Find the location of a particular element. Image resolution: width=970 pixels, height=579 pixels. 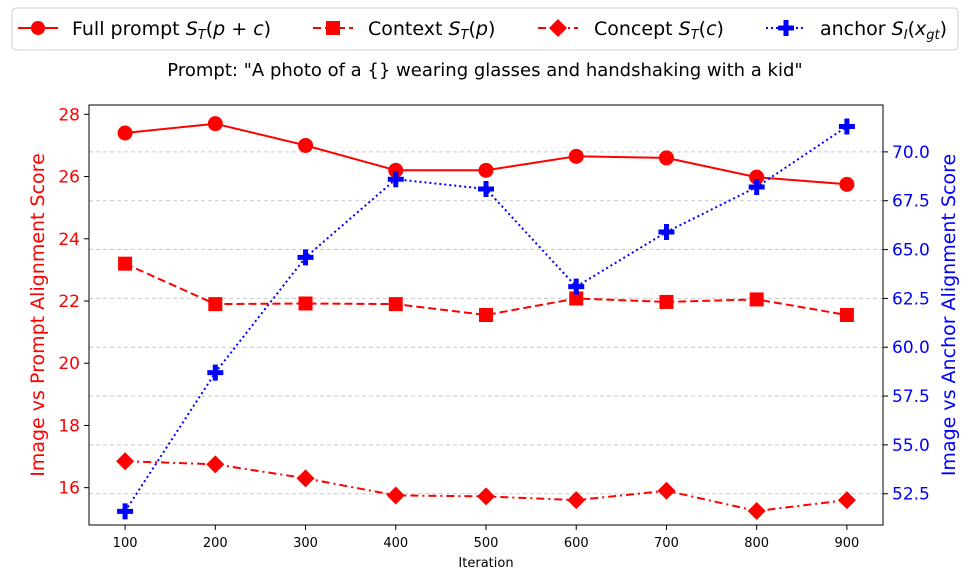

y-right-tick-label: 55.0 is located at coordinates (911, 446).